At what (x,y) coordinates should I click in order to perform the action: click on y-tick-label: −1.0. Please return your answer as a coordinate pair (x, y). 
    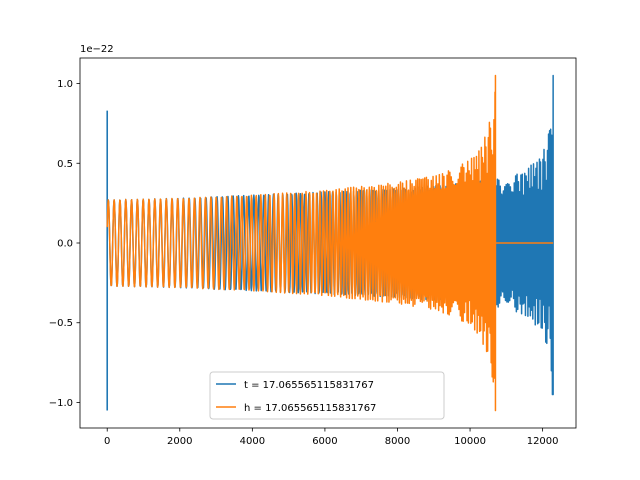
    Looking at the image, I should click on (61, 403).